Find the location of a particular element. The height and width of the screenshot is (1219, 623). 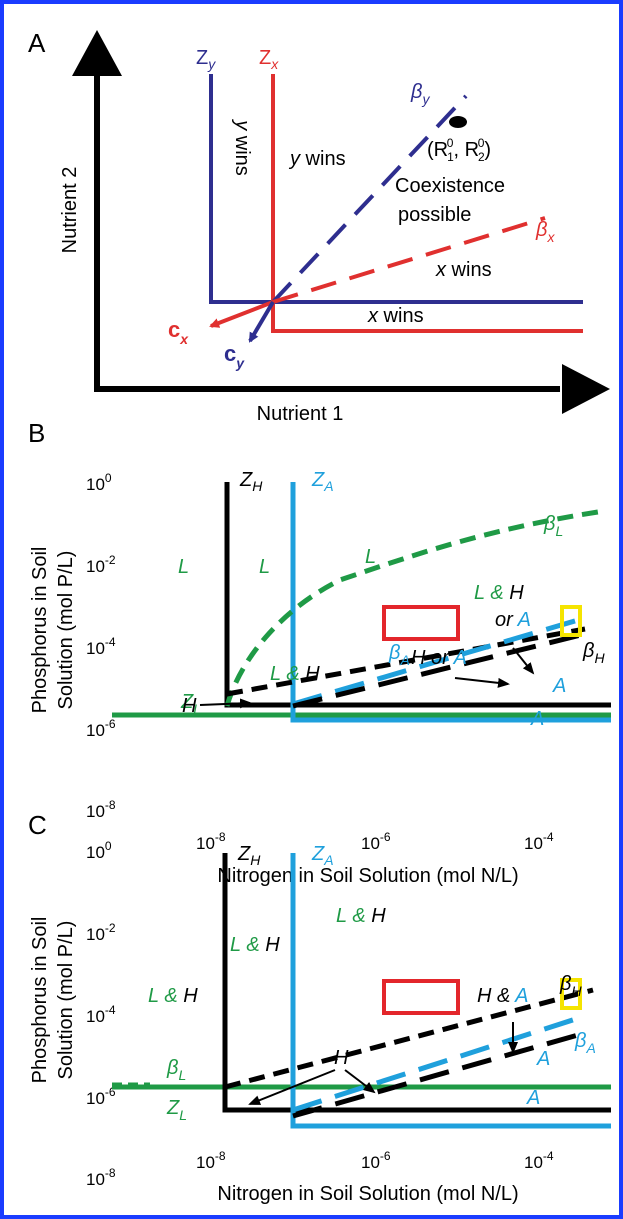

zy-isocline is located at coordinates (396, 189).